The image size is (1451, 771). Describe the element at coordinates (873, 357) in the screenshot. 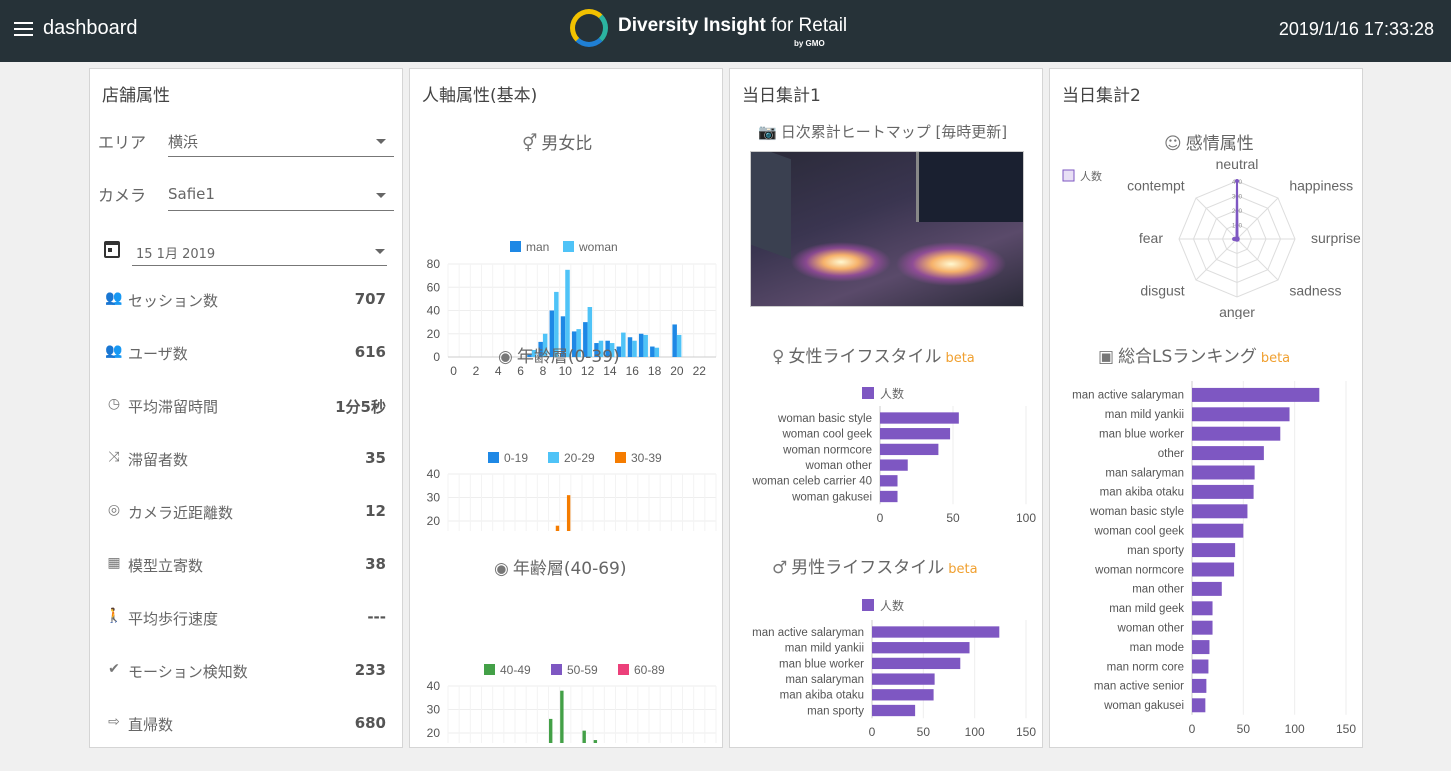

I see `female-ls-title: ♀ 女性ライフスタイル beta` at that location.